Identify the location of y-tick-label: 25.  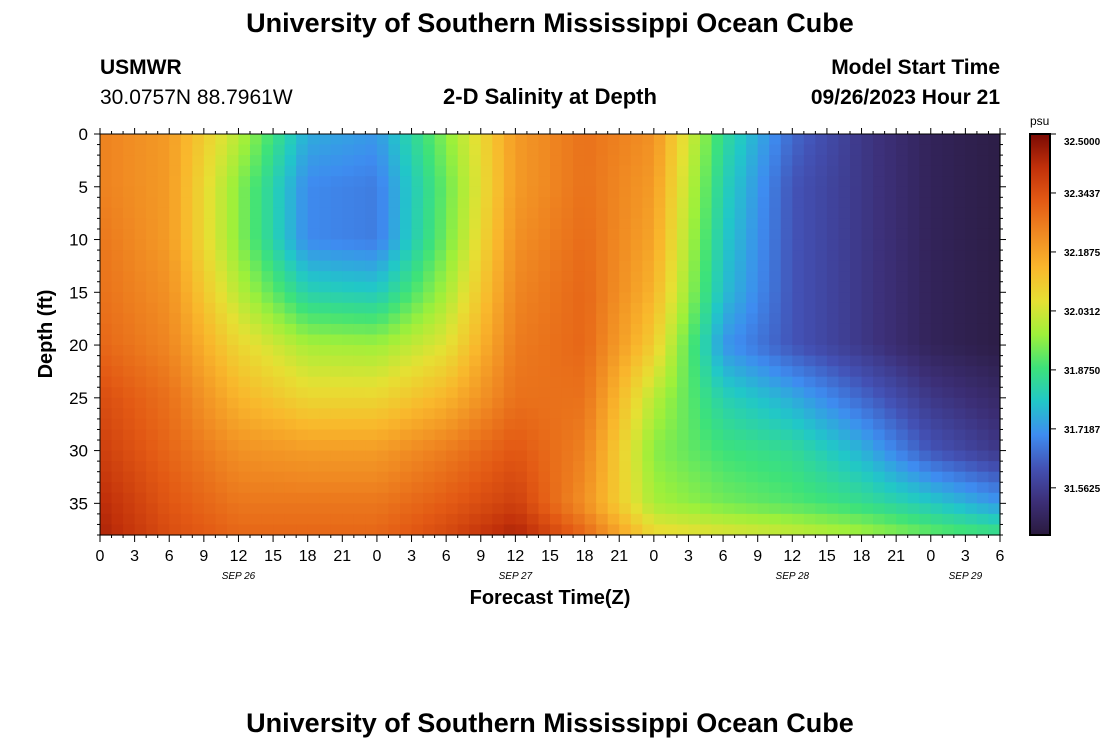
(78, 398).